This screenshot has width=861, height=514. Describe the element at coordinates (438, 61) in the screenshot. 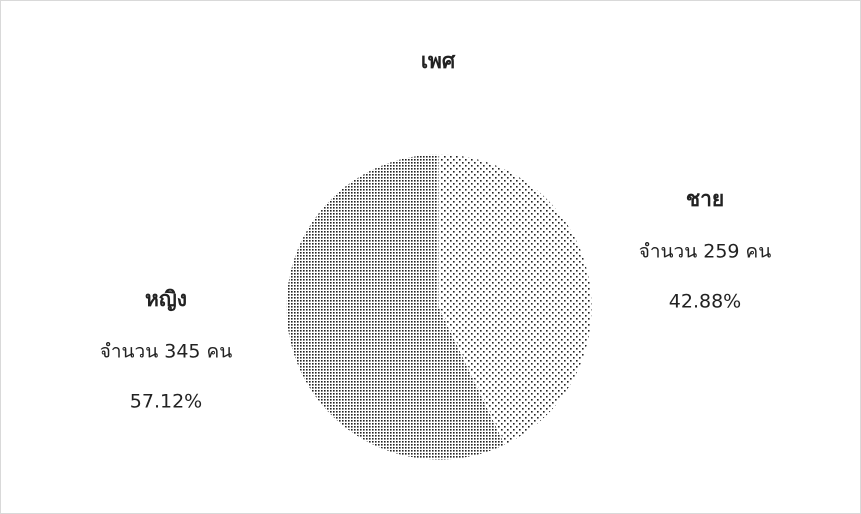

I see `chart-title: เพศ` at that location.